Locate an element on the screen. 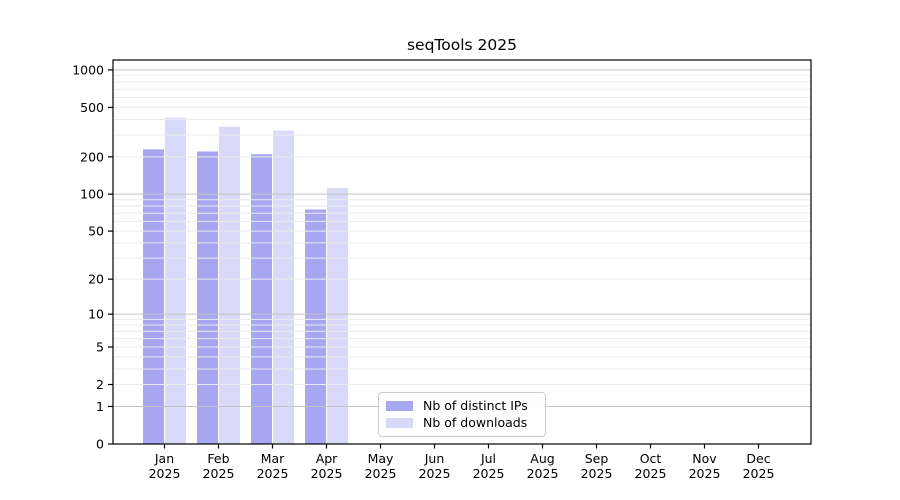 This screenshot has height=500, width=900. y-tick-label-500: 500 is located at coordinates (92, 107).